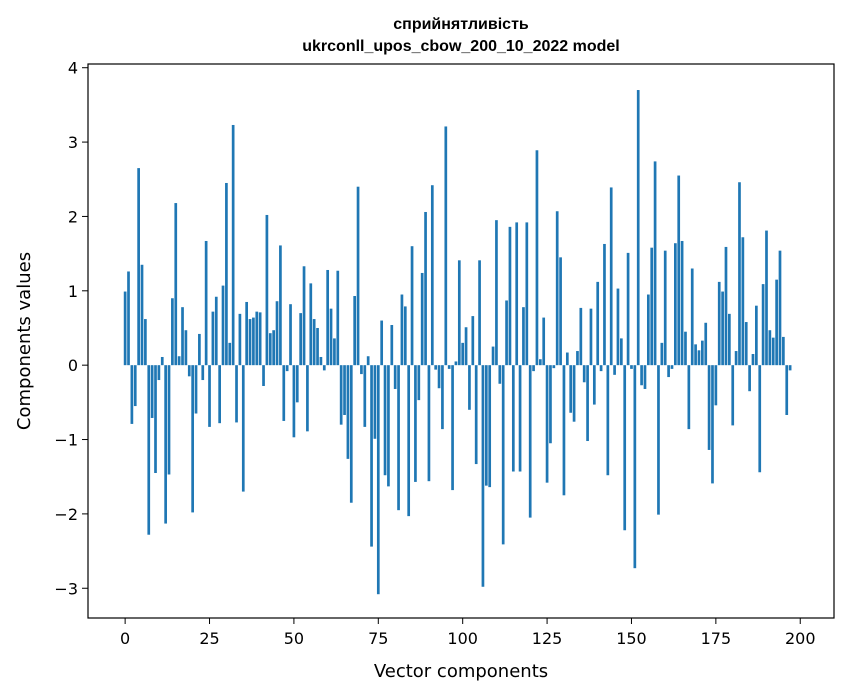 The width and height of the screenshot is (847, 696). I want to click on y-tick-label: −3, so click(66, 588).